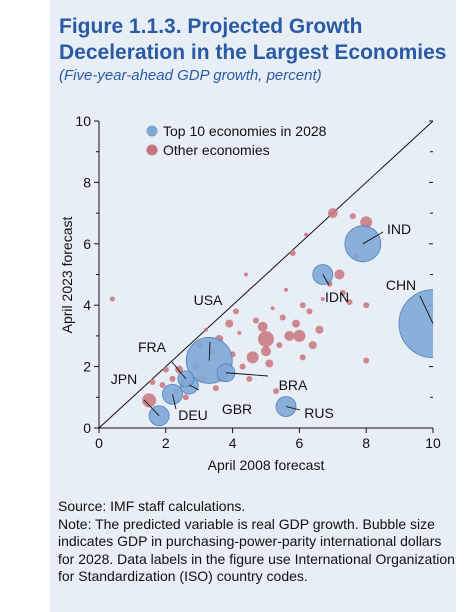  Describe the element at coordinates (152, 150) in the screenshot. I see `legend-marker-other` at that location.